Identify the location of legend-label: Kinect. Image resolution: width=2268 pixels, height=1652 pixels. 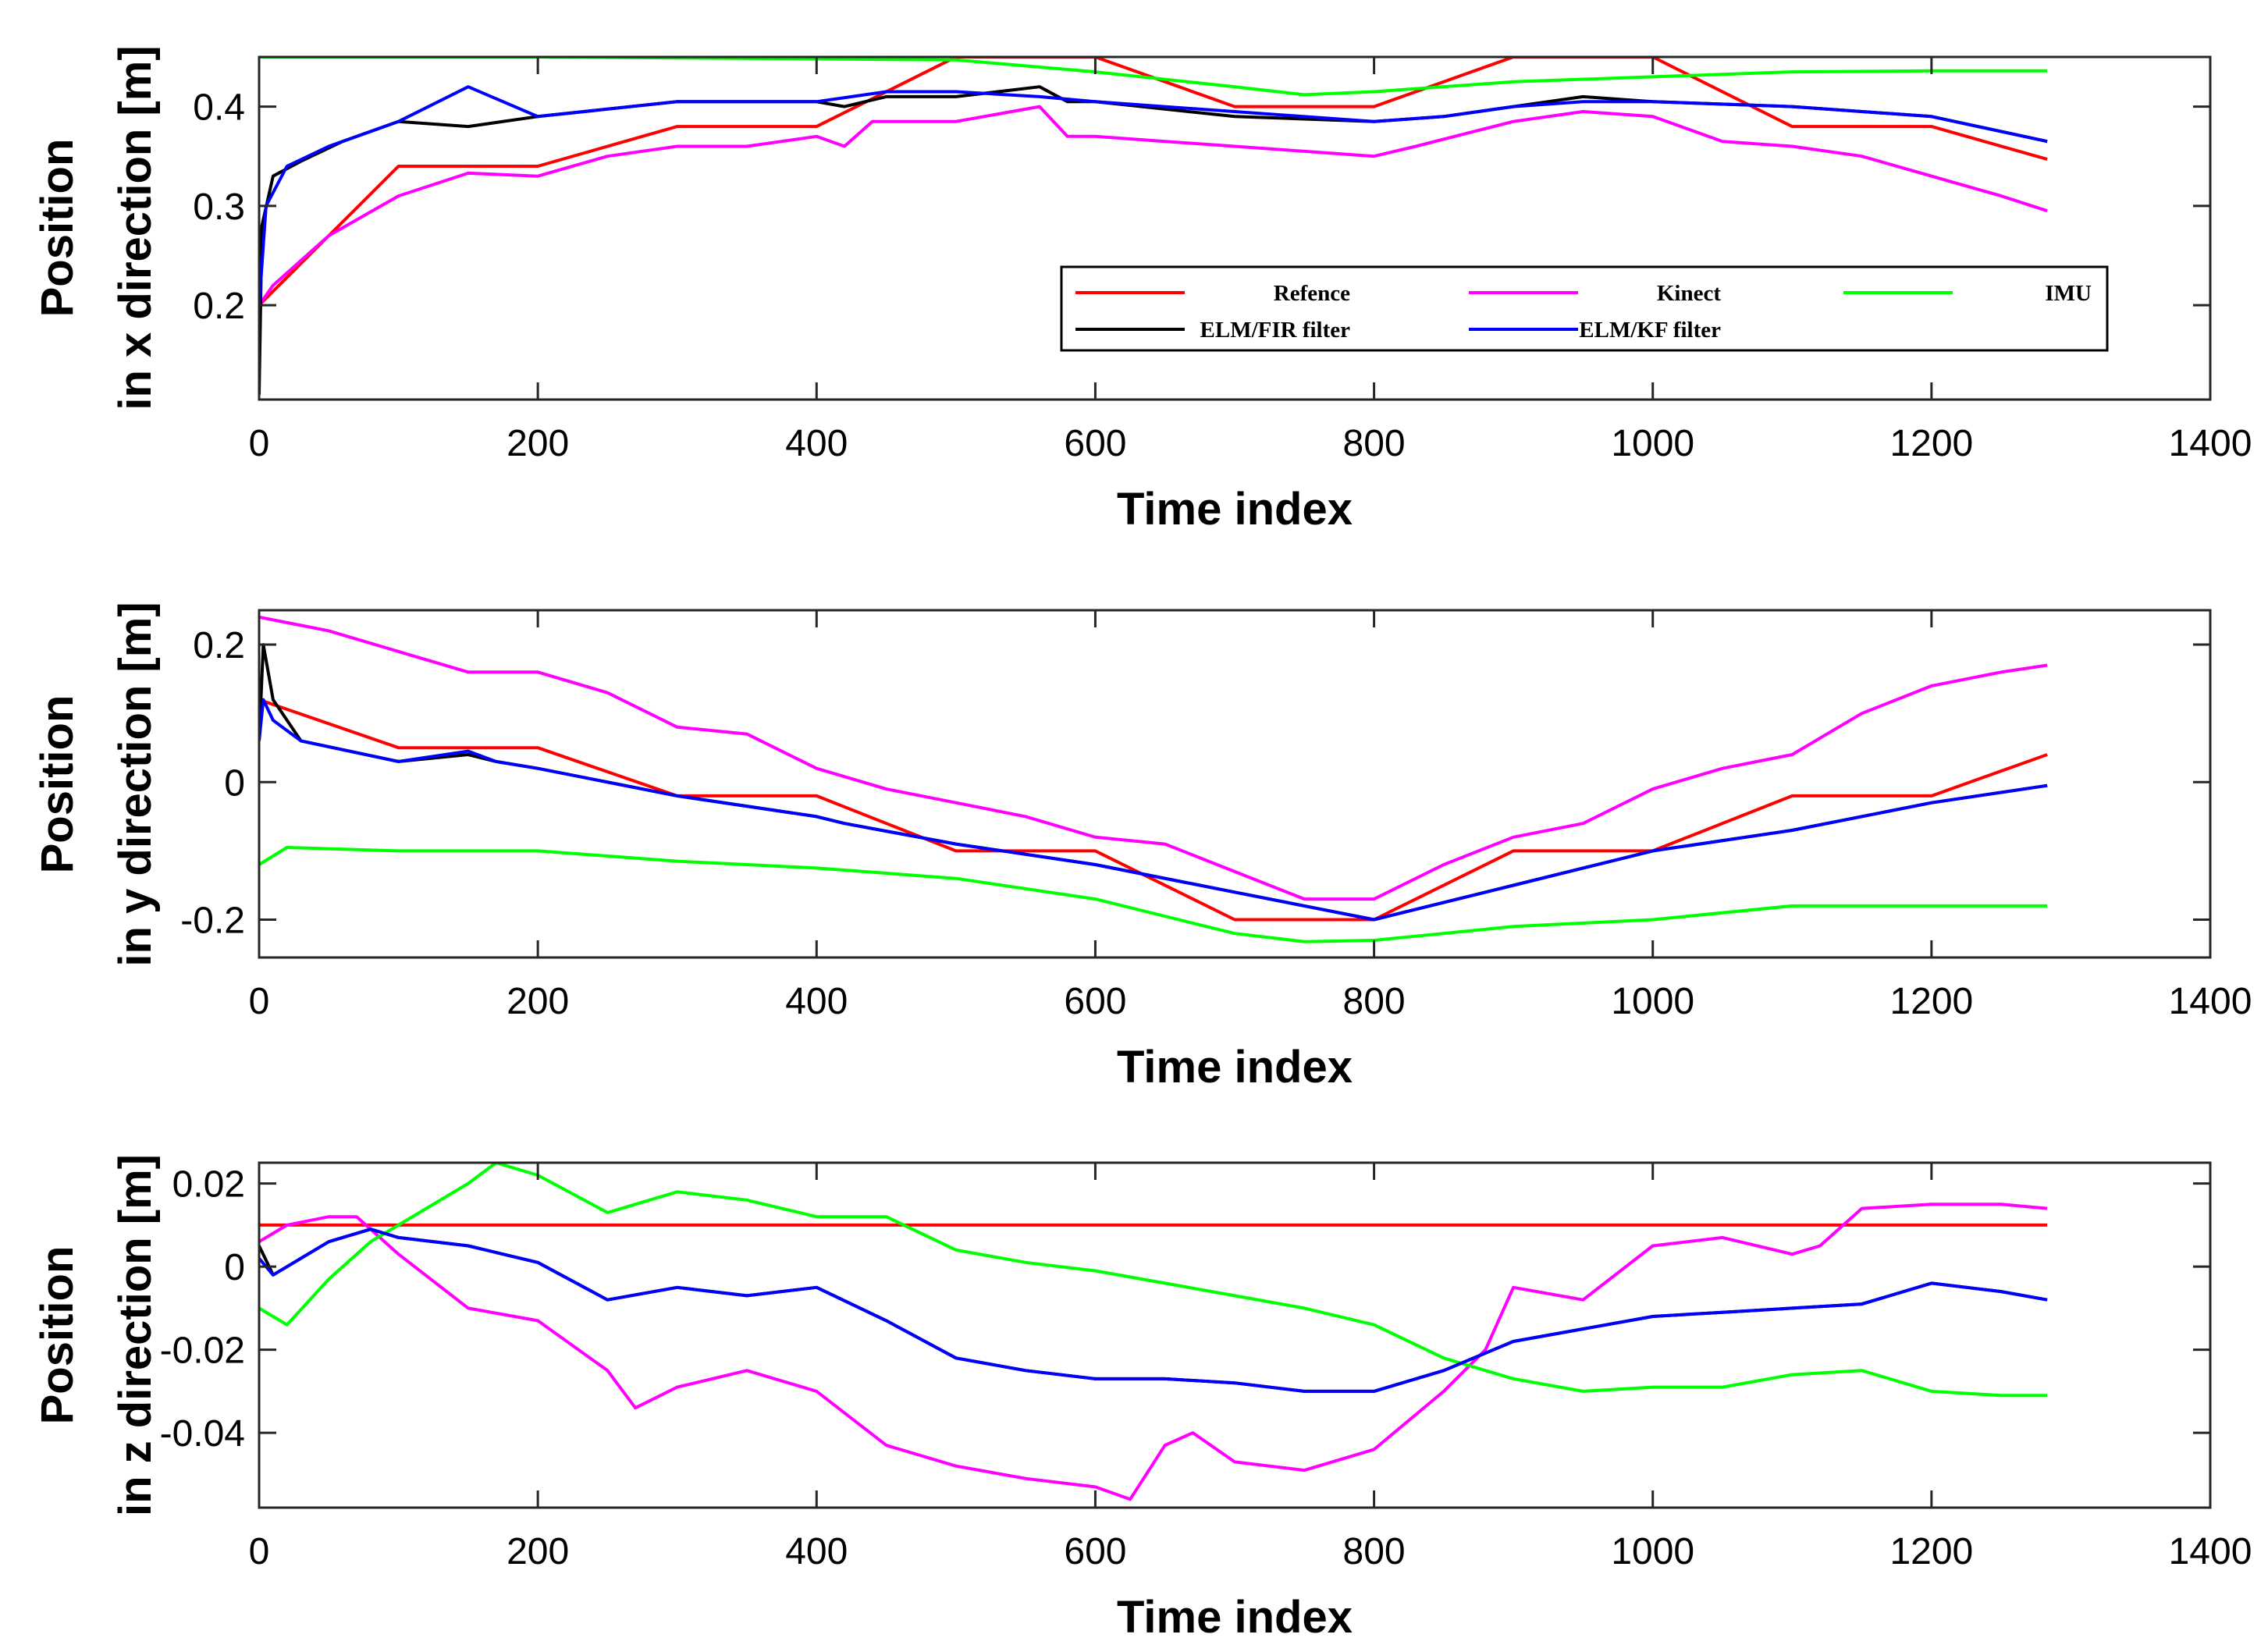
(1689, 294).